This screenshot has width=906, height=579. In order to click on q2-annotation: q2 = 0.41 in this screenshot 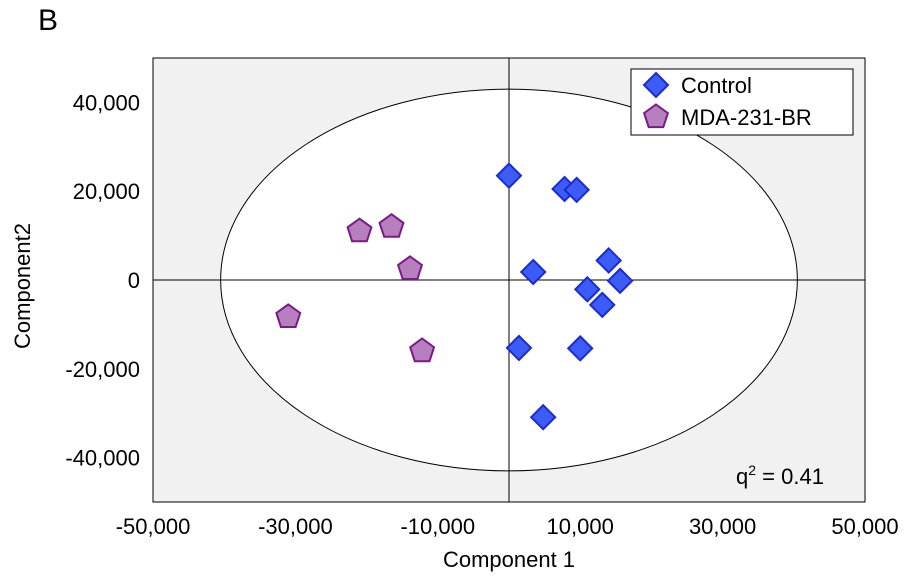, I will do `click(780, 475)`.